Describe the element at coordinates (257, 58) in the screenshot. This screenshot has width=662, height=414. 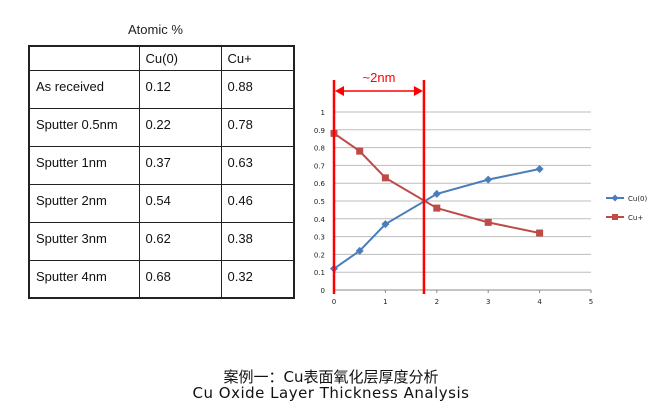
I see `table-header-row-cell-2: Cu+` at that location.